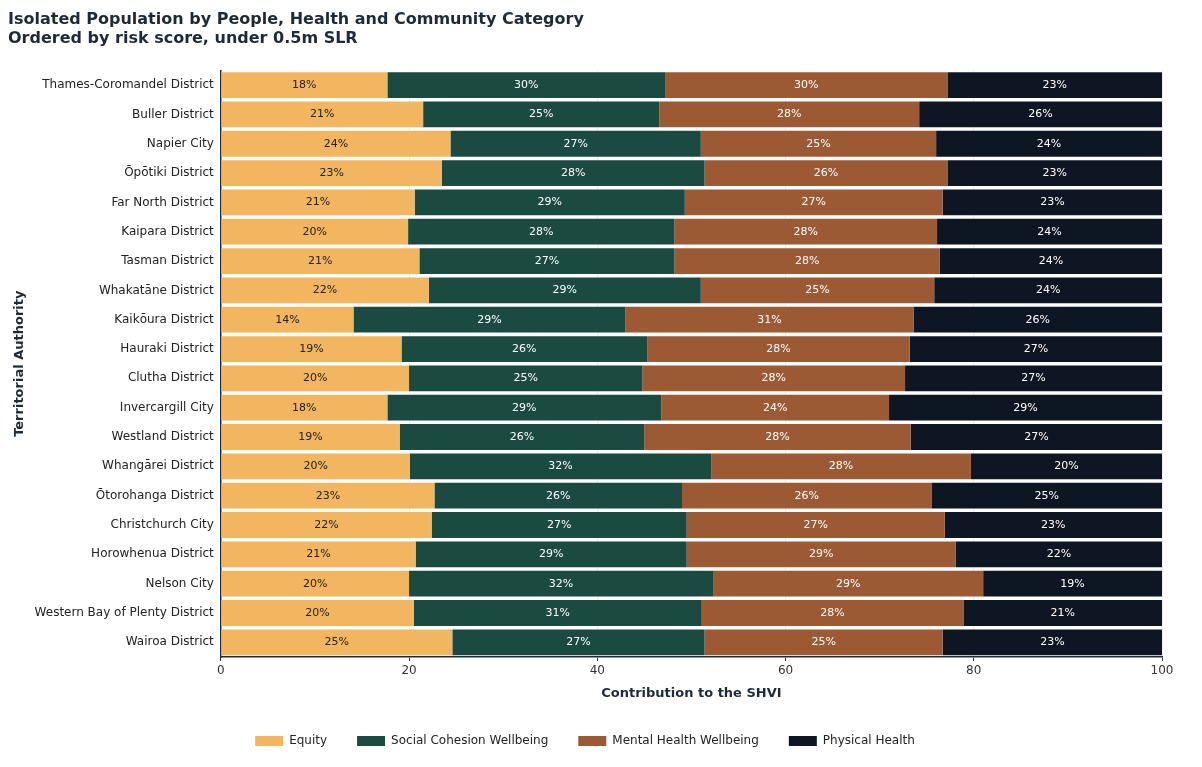 This screenshot has width=1202, height=767. Describe the element at coordinates (409, 670) in the screenshot. I see `x-tick-label: 20` at that location.